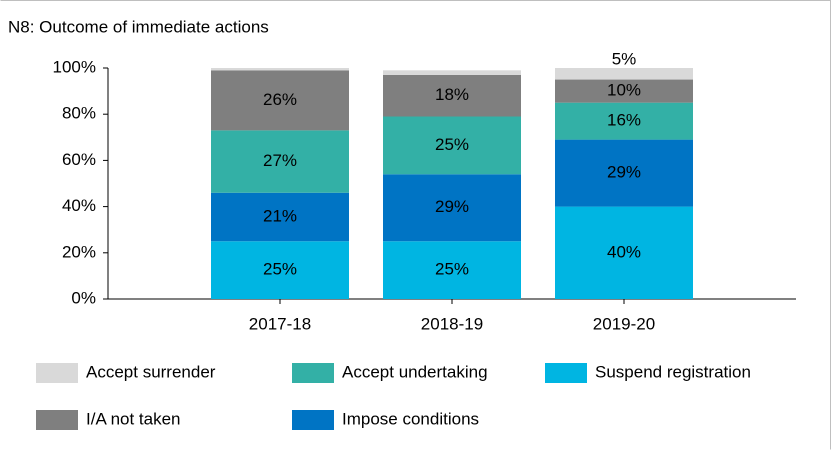  What do you see at coordinates (79, 251) in the screenshot?
I see `y-tick-label: 20%` at bounding box center [79, 251].